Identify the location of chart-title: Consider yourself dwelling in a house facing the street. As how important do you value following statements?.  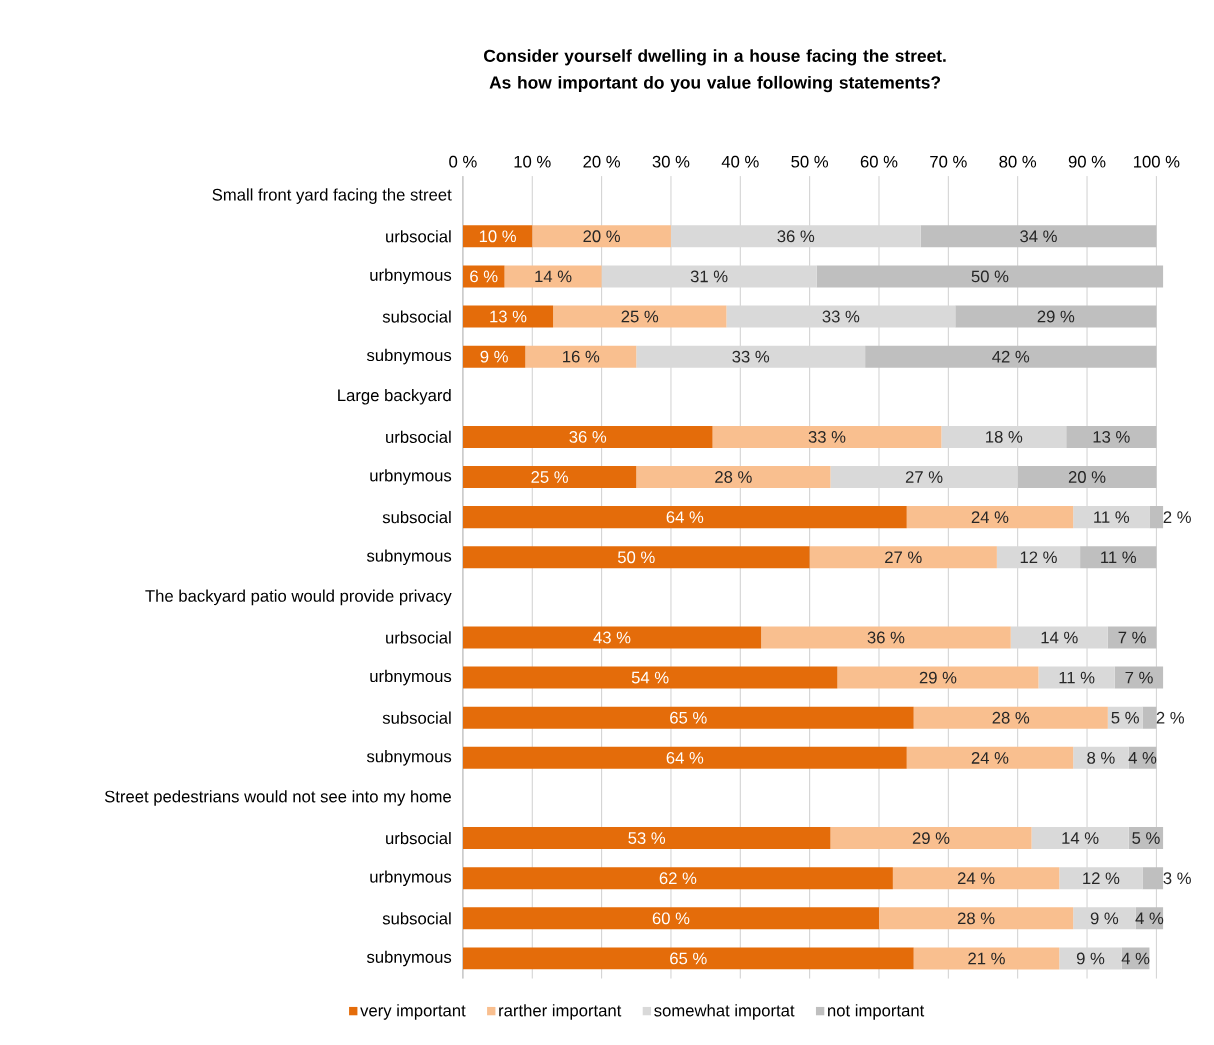
(715, 71).